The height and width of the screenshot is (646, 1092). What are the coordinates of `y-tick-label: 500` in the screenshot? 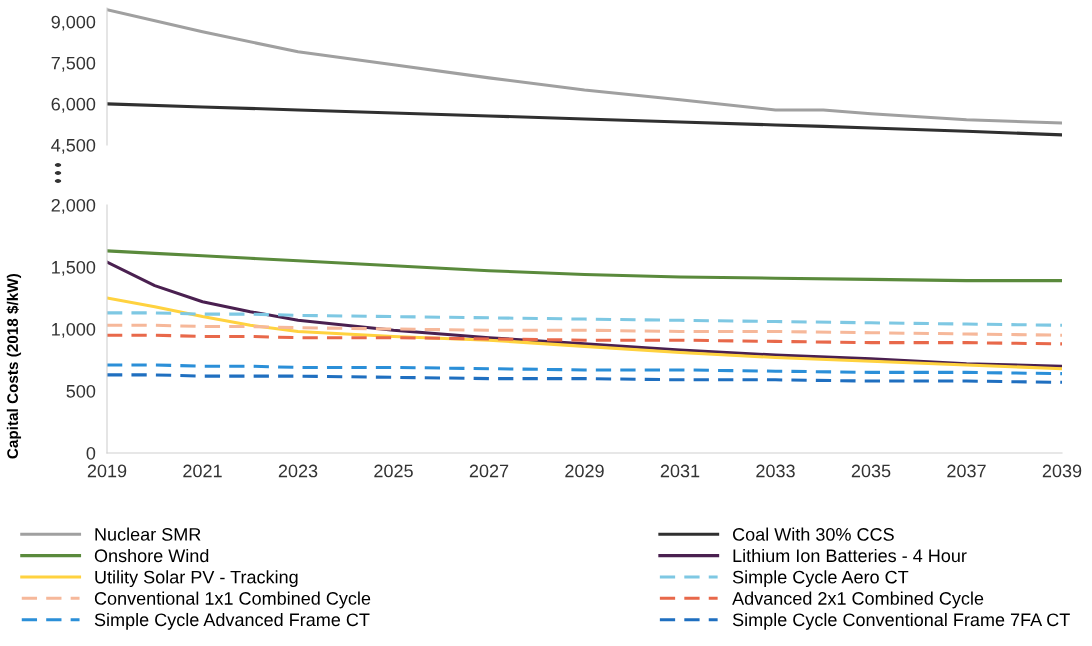 It's located at (81, 391).